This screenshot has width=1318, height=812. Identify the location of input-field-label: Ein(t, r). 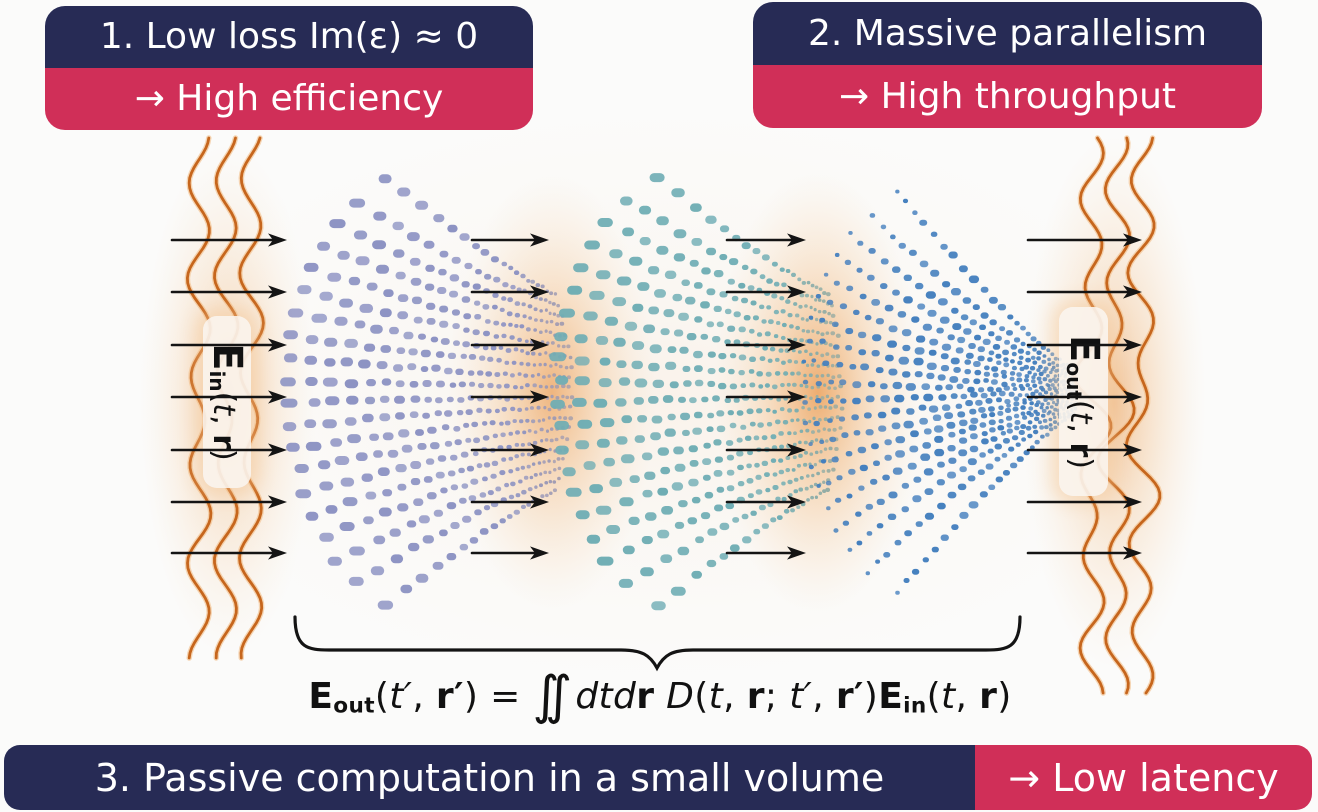
(227, 402).